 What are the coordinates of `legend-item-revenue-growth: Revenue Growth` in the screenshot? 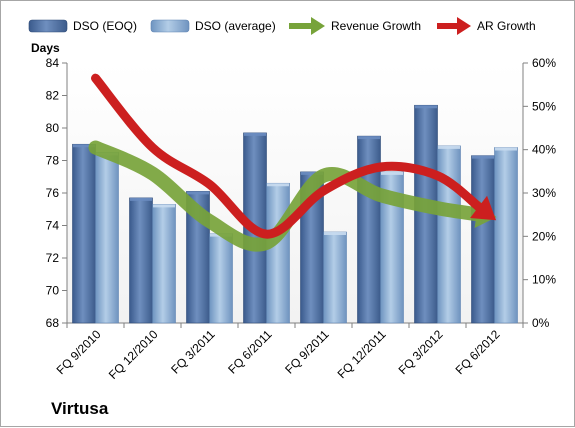 It's located at (355, 26).